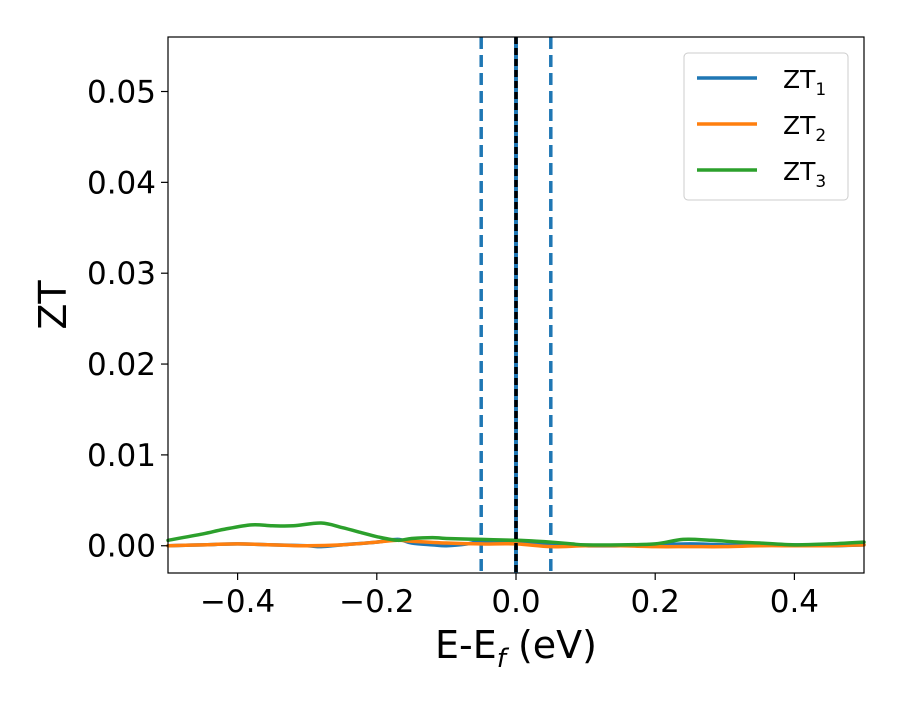 Image resolution: width=900 pixels, height=705 pixels. What do you see at coordinates (237, 602) in the screenshot?
I see `x-tick-label: −0.4` at bounding box center [237, 602].